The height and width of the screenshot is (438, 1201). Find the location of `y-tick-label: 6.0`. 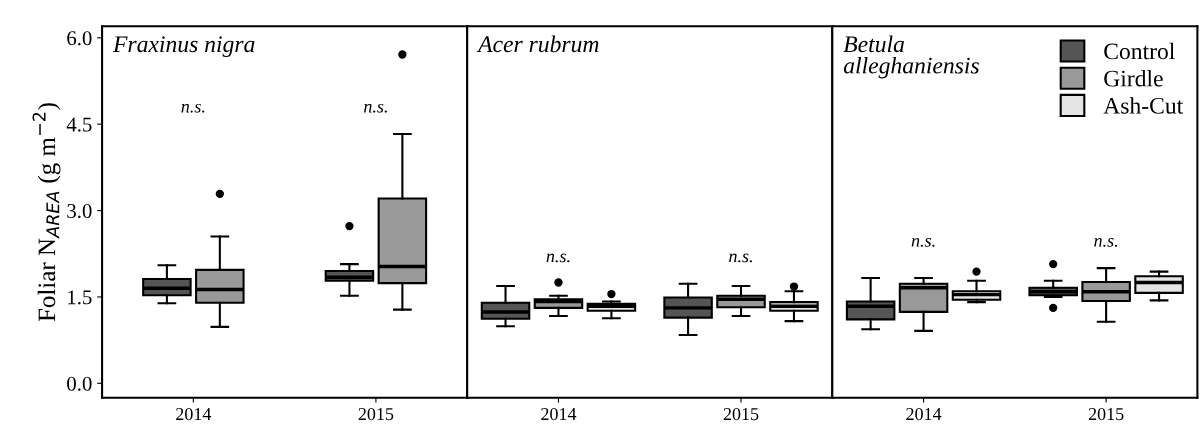

y-tick-label: 6.0 is located at coordinates (79, 38).